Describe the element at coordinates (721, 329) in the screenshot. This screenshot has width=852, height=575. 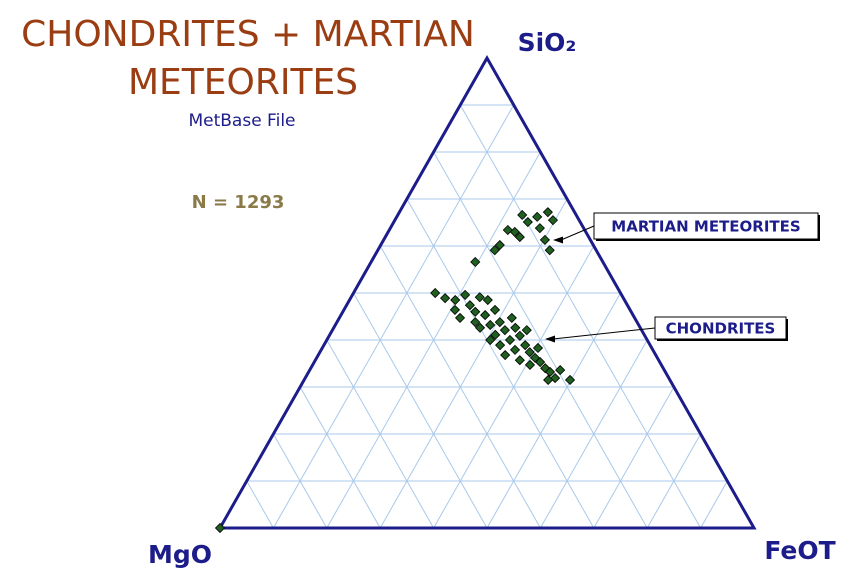
I see `legend-label: CHONDRITES` at that location.